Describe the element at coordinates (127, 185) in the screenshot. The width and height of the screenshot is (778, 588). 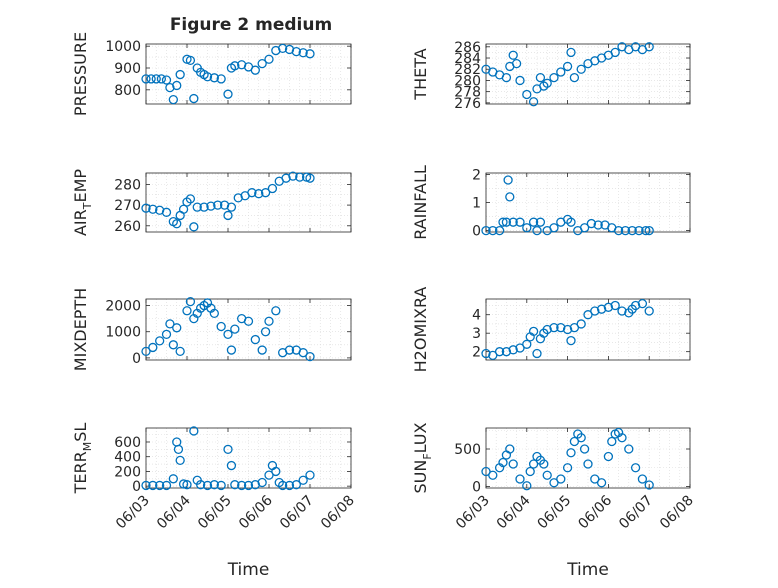
I see `y-tick-label: 280` at that location.